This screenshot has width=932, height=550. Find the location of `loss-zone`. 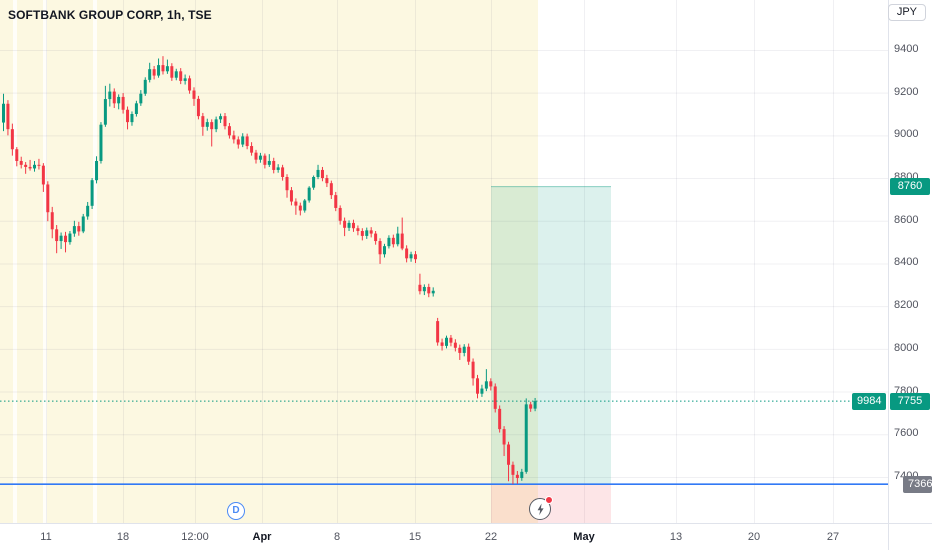

loss-zone is located at coordinates (551, 503).